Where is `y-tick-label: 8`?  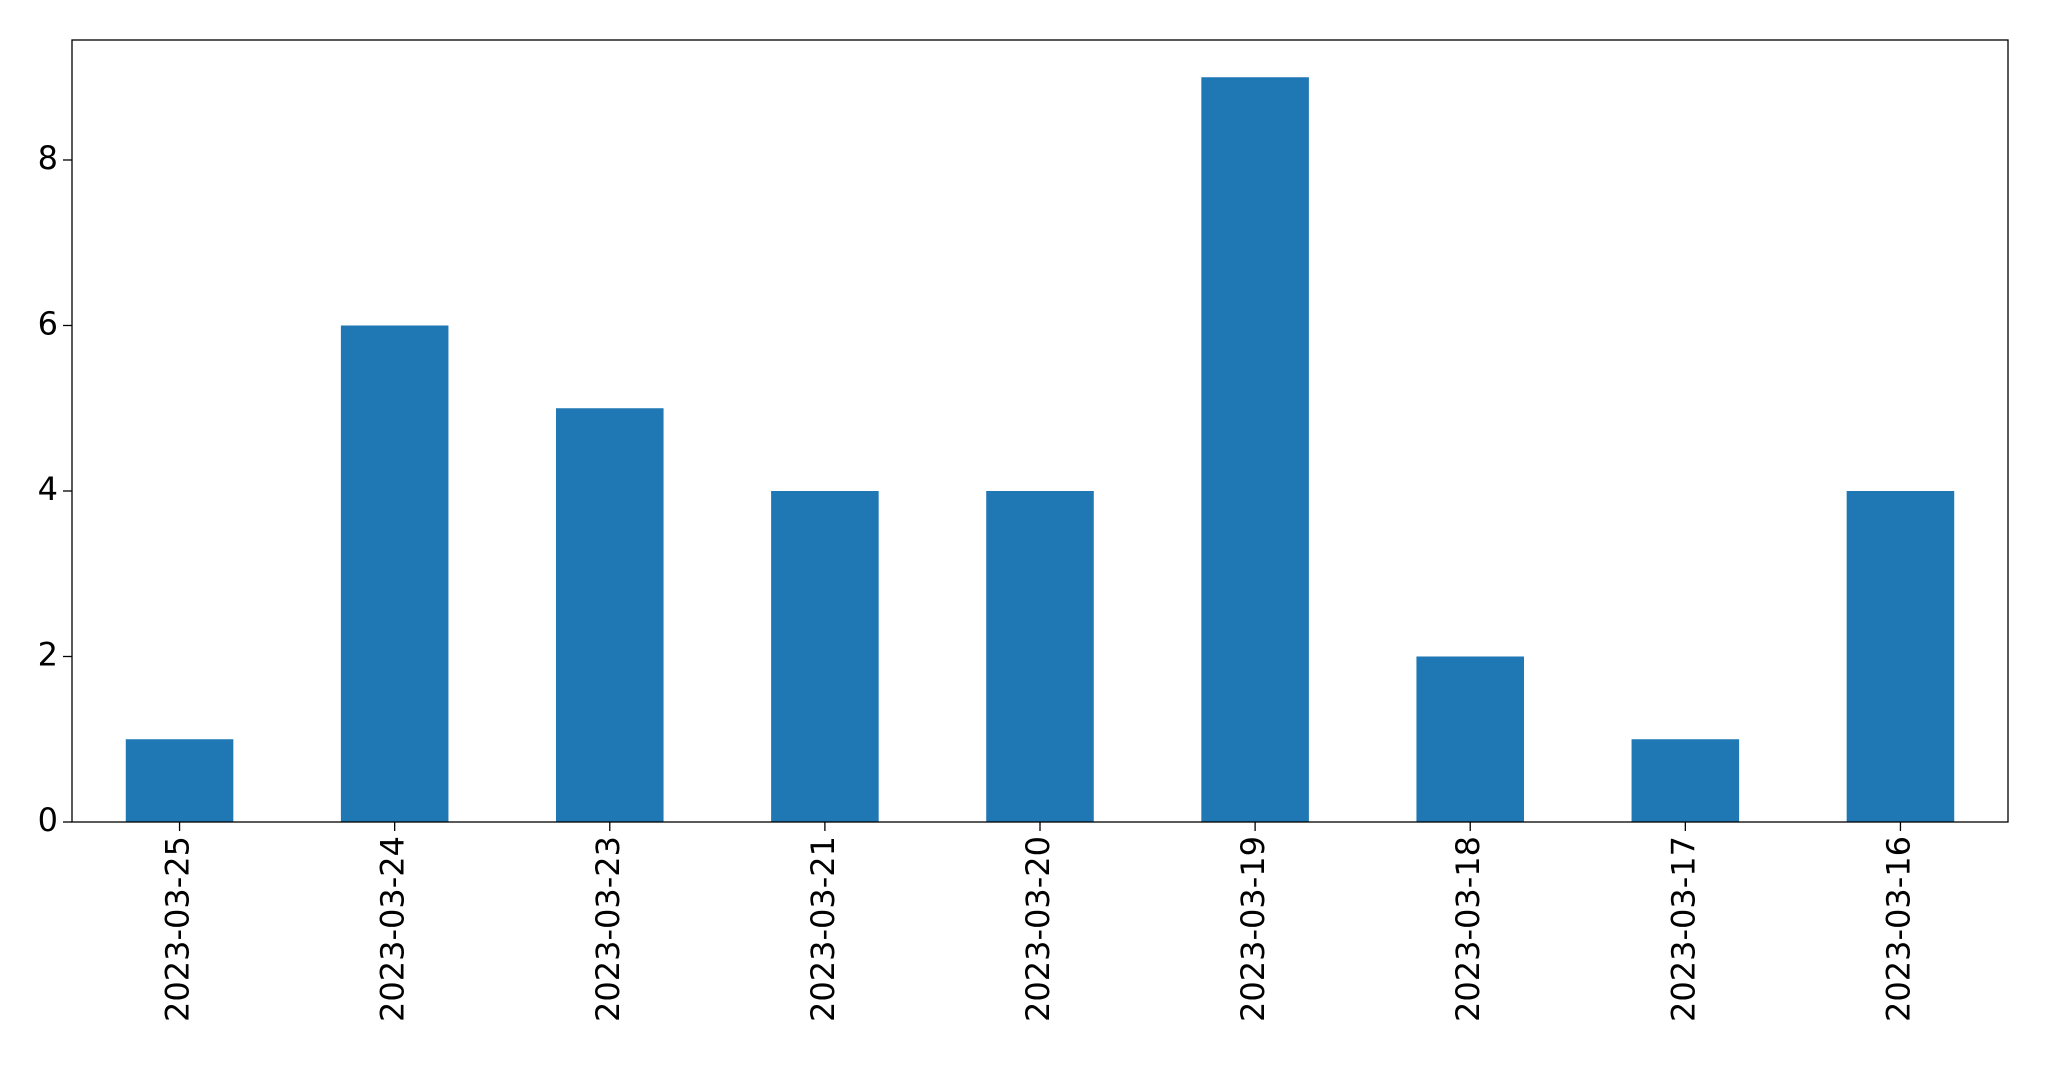 y-tick-label: 8 is located at coordinates (48, 158).